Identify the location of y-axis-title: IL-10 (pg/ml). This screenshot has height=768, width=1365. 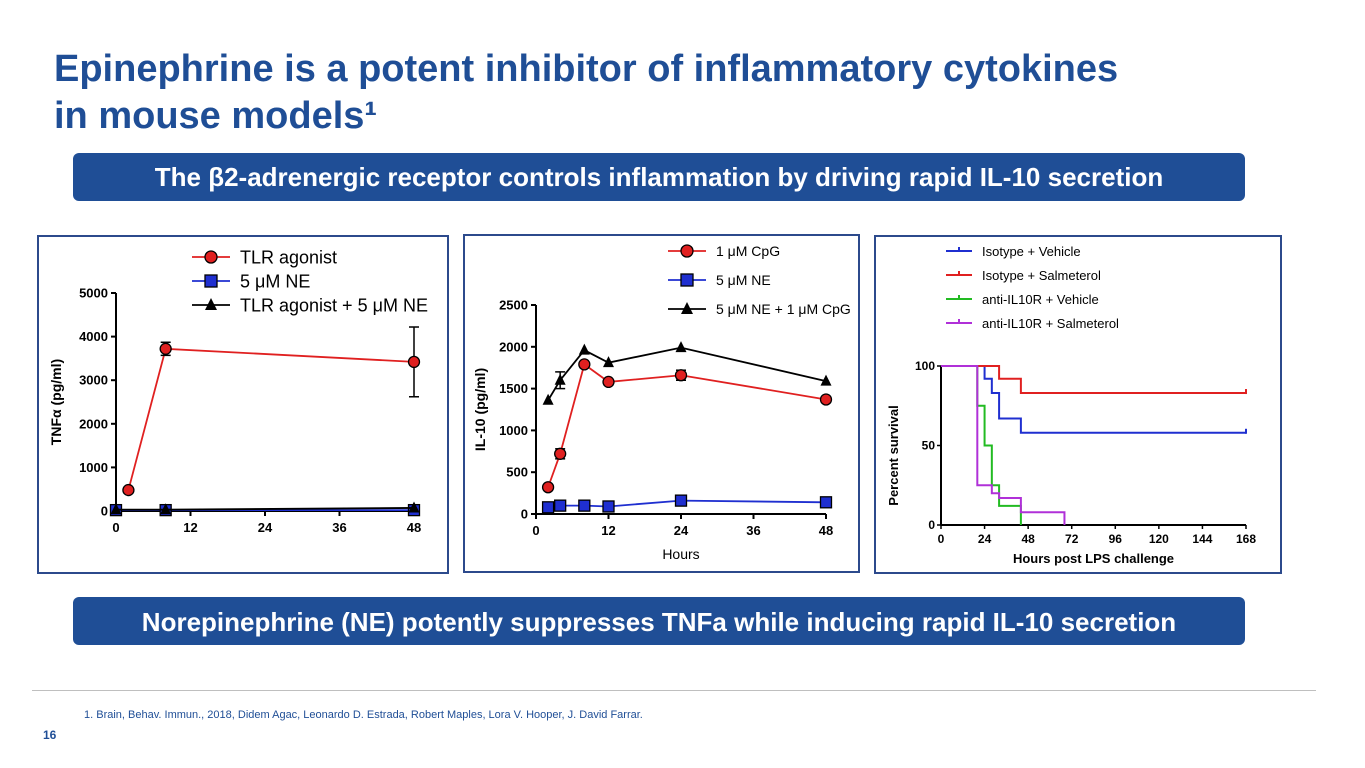
(480, 409).